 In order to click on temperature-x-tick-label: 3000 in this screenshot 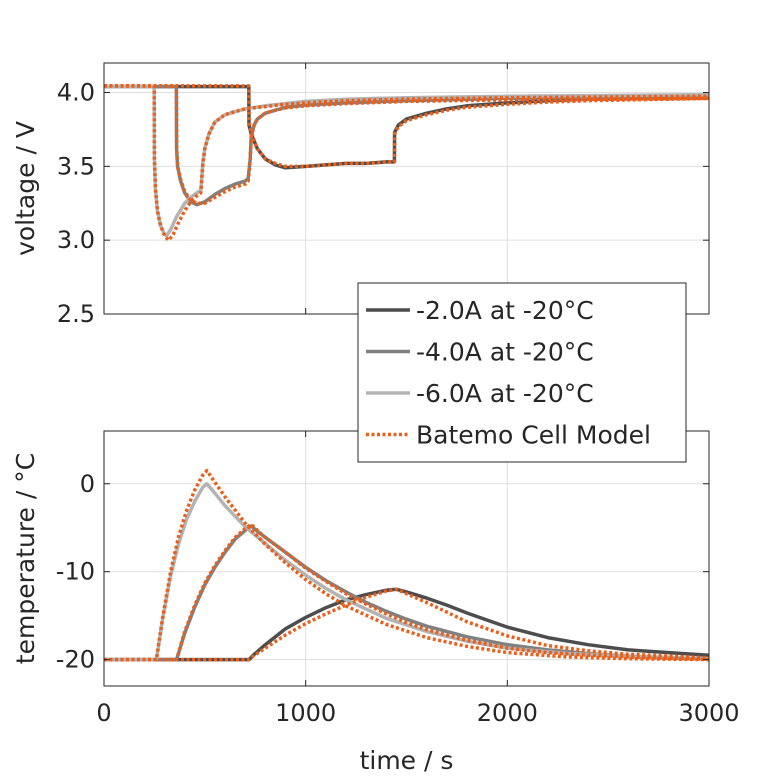, I will do `click(708, 713)`.